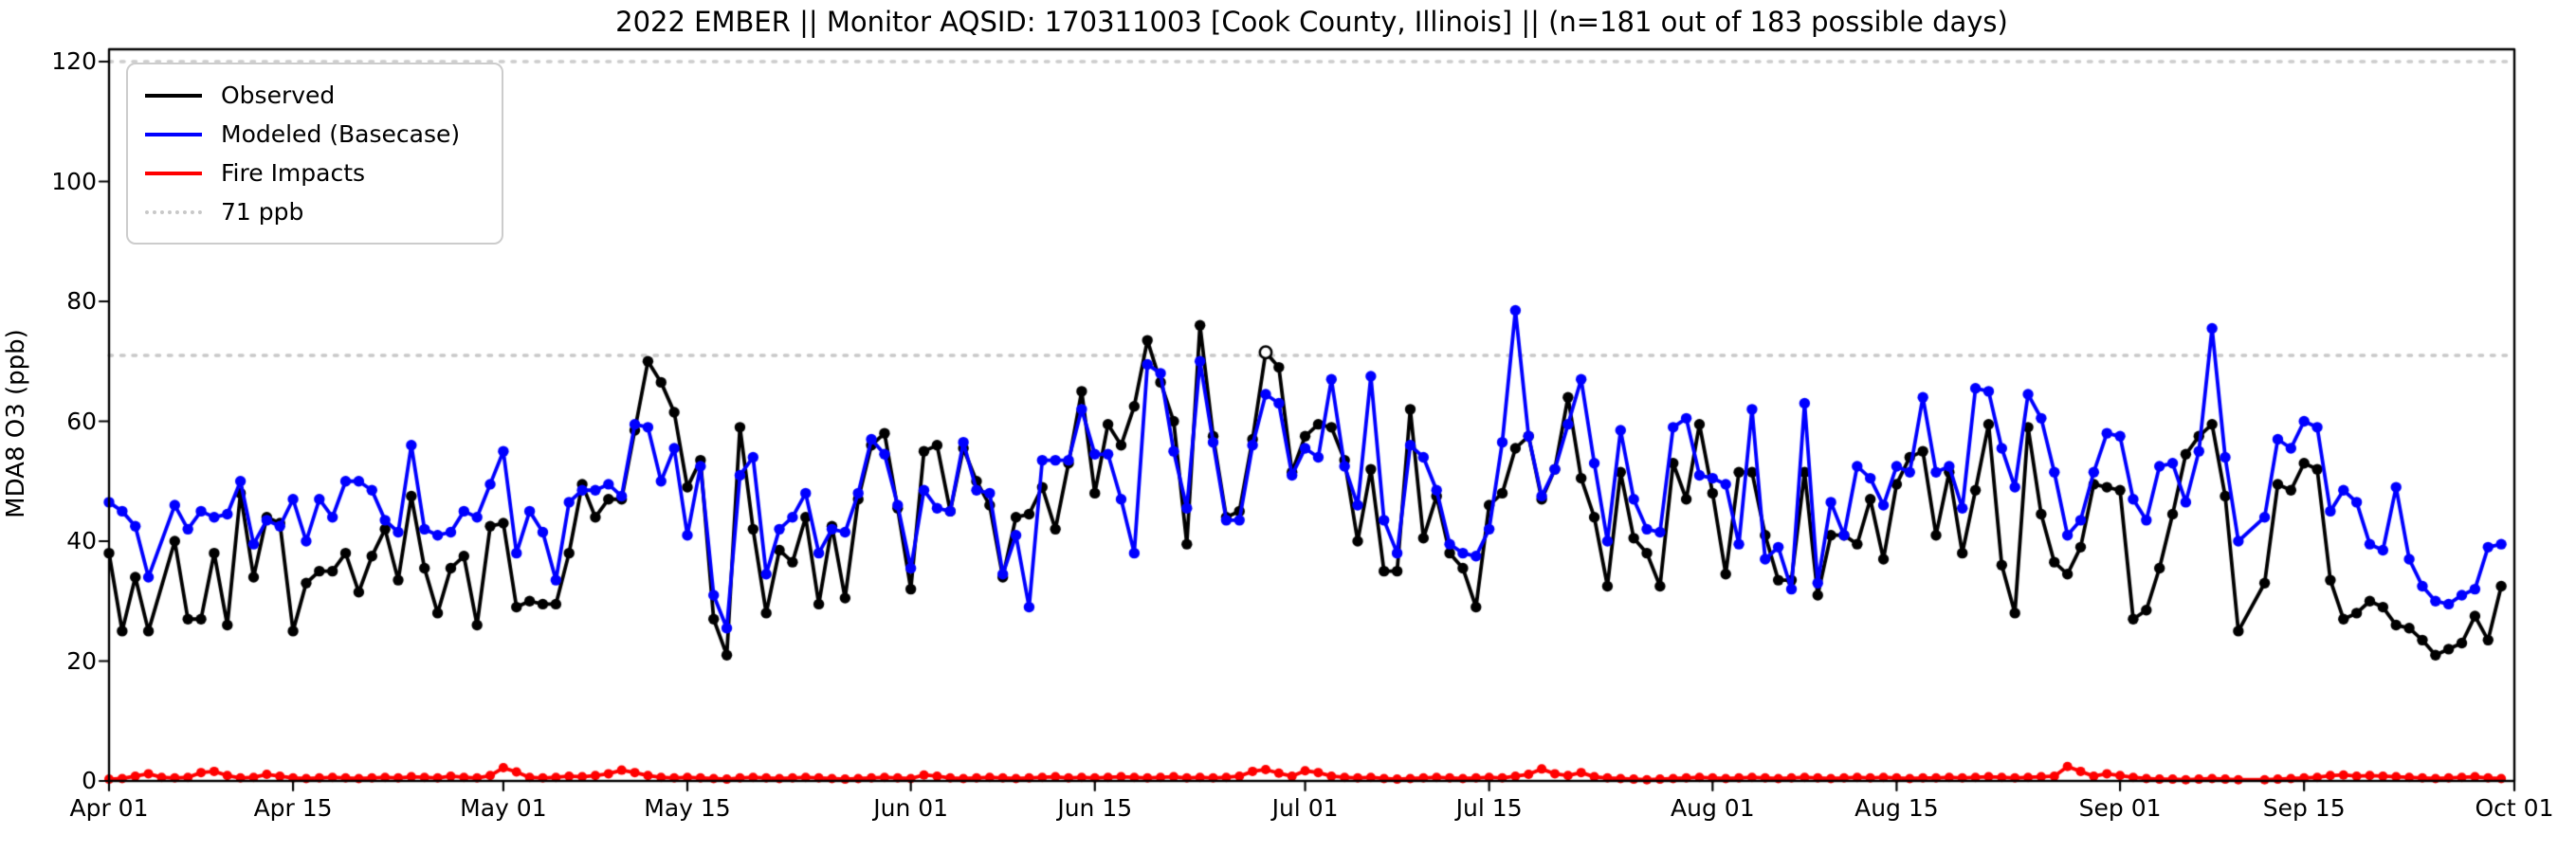 Image resolution: width=2576 pixels, height=853 pixels. Describe the element at coordinates (89, 780) in the screenshot. I see `y-tick-label: 0` at that location.